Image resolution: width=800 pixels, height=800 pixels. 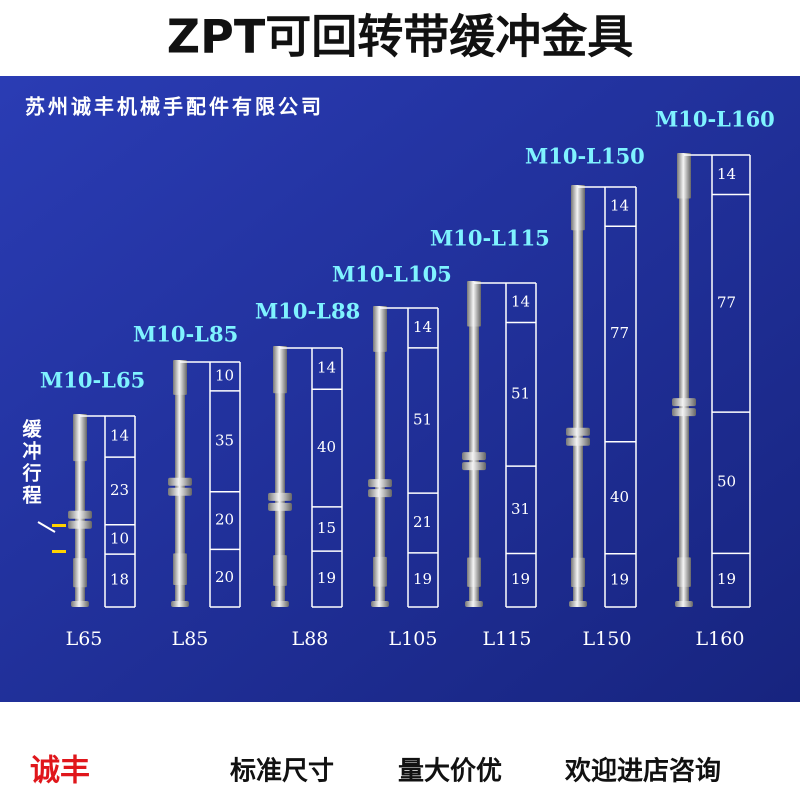 What do you see at coordinates (92, 380) in the screenshot?
I see `model: M10-L65` at bounding box center [92, 380].